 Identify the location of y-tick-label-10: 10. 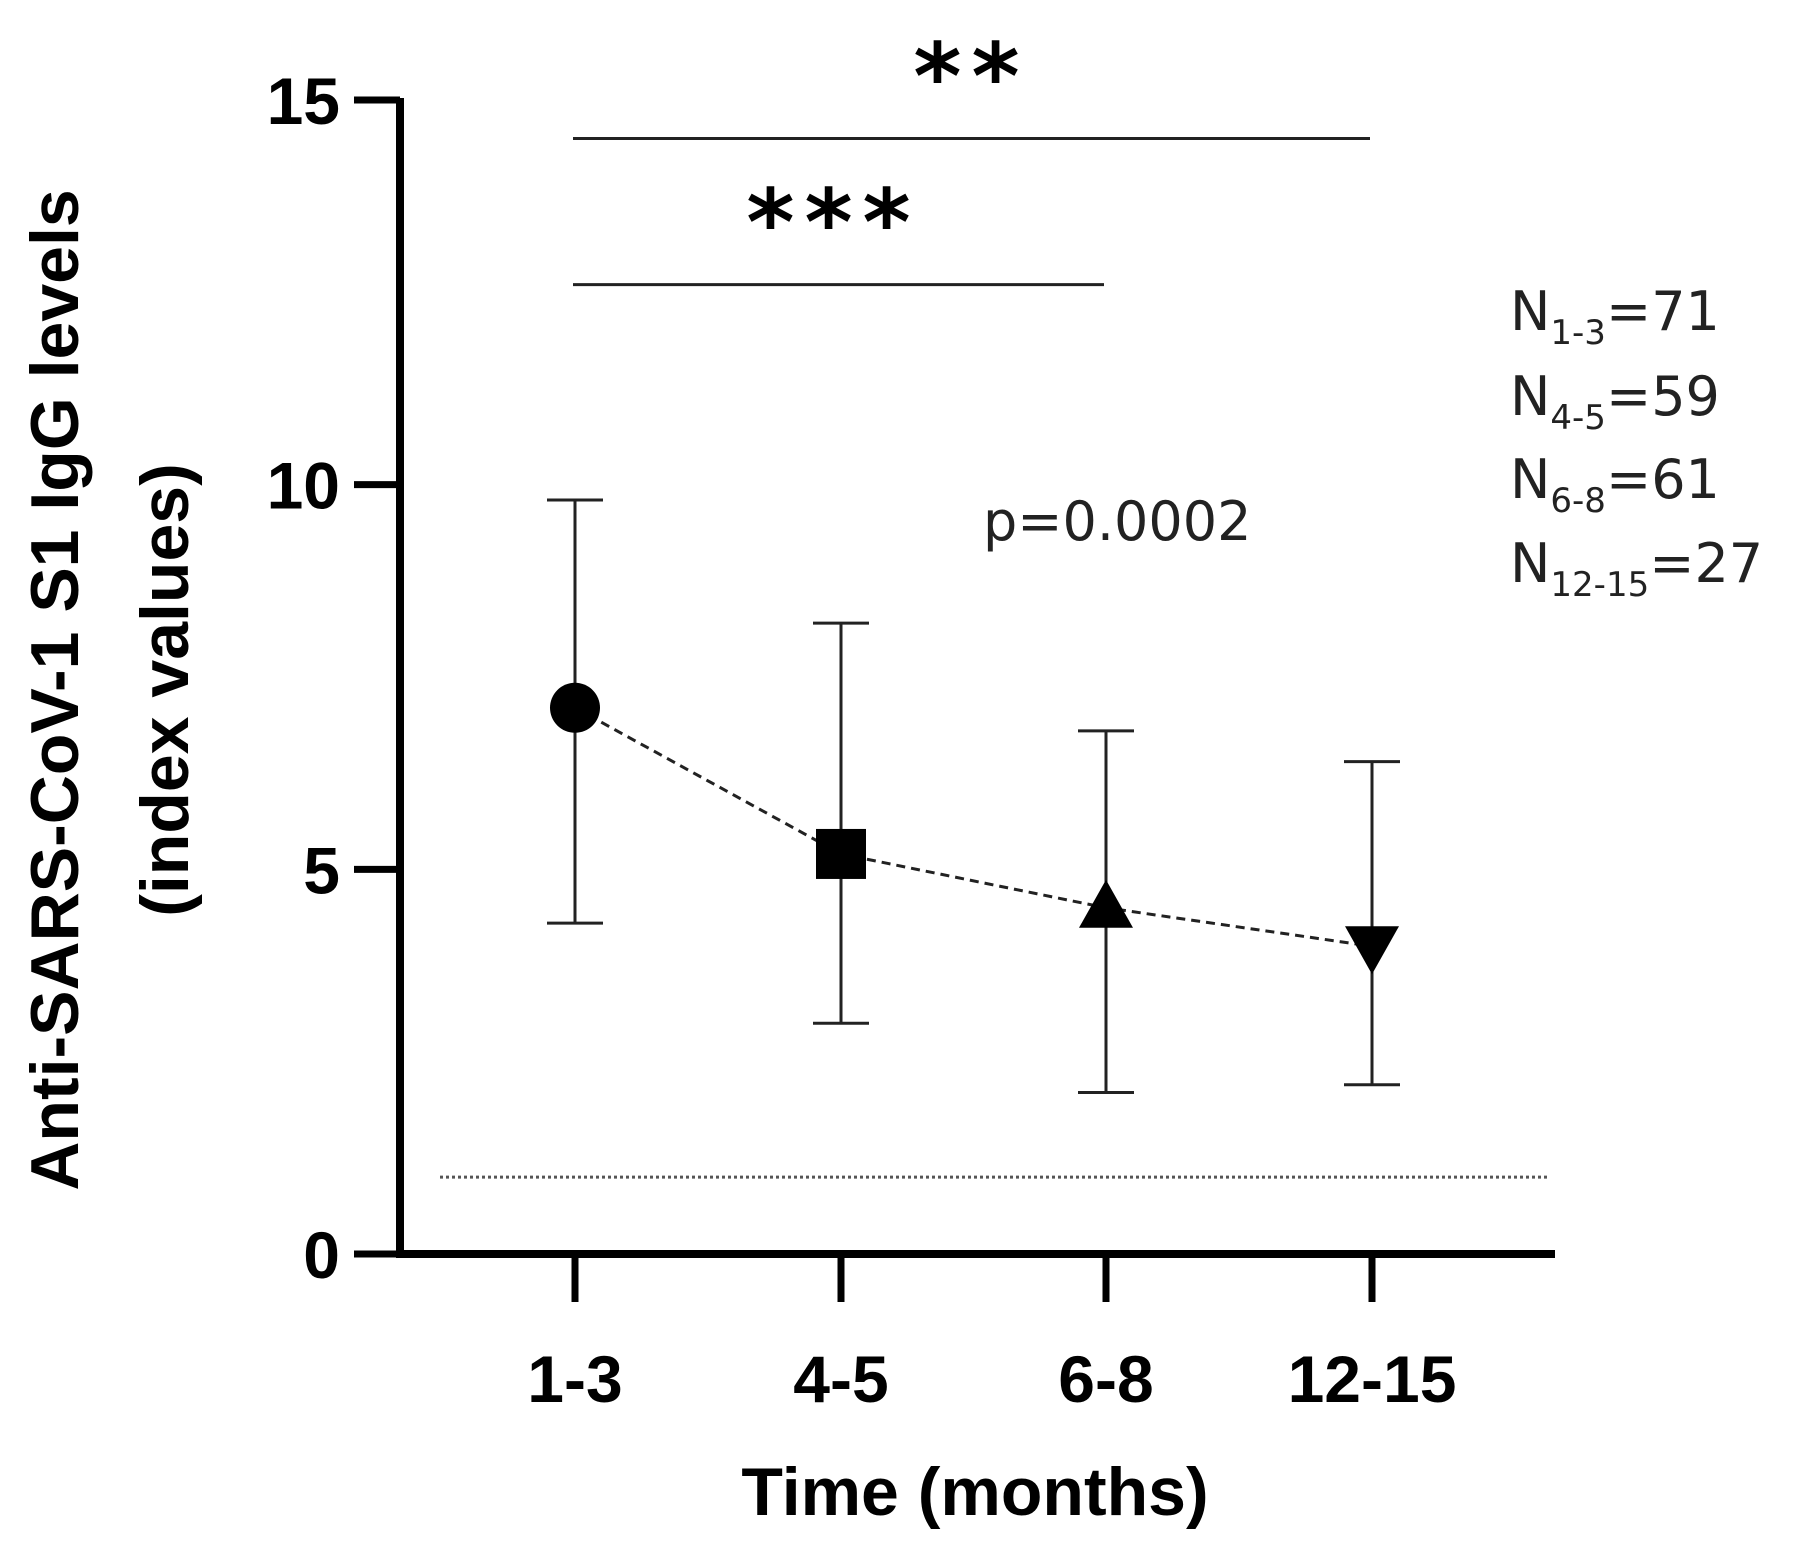
(303, 486).